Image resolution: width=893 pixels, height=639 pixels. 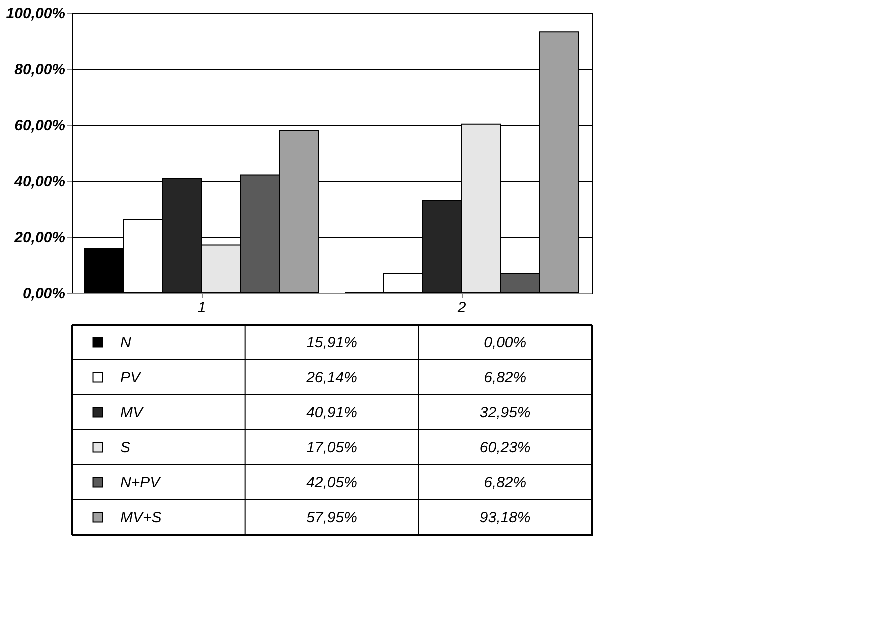 What do you see at coordinates (44, 294) in the screenshot?
I see `y-tick-label: 0,00%` at bounding box center [44, 294].